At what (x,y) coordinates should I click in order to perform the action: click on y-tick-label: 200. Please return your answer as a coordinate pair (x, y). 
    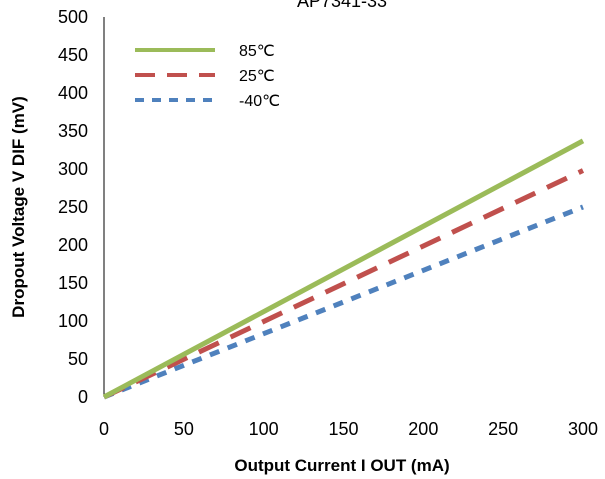
    Looking at the image, I should click on (73, 245).